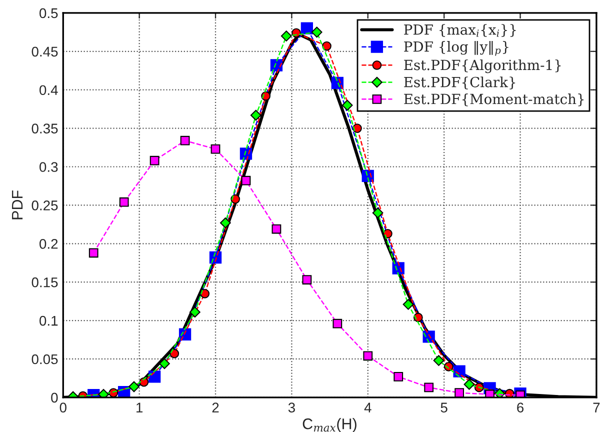 The width and height of the screenshot is (613, 432). I want to click on x-tick-label: 2, so click(215, 407).